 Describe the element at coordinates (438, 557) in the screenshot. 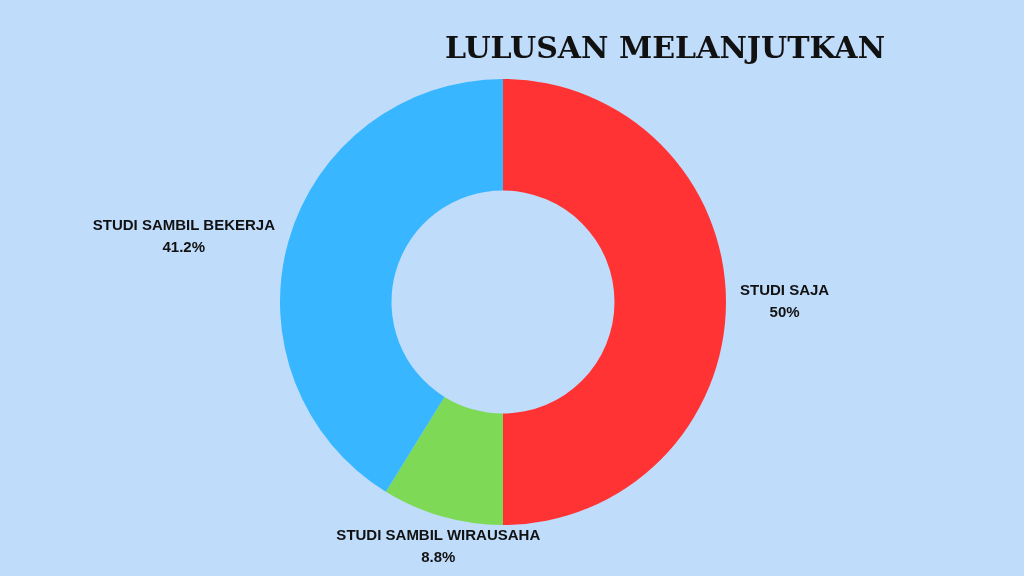

I see `data-label: 8.8%` at that location.